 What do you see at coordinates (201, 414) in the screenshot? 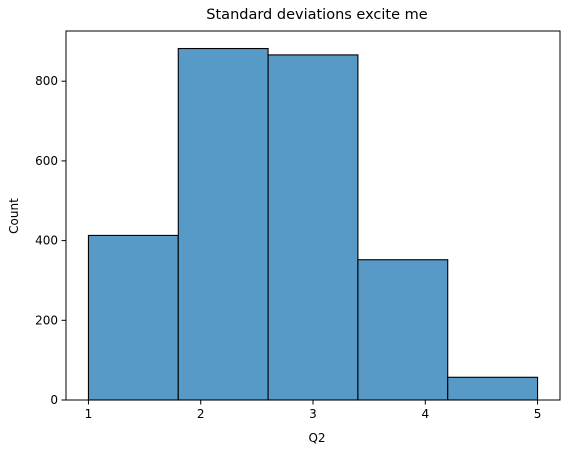
I see `x-tick-label: 2` at bounding box center [201, 414].